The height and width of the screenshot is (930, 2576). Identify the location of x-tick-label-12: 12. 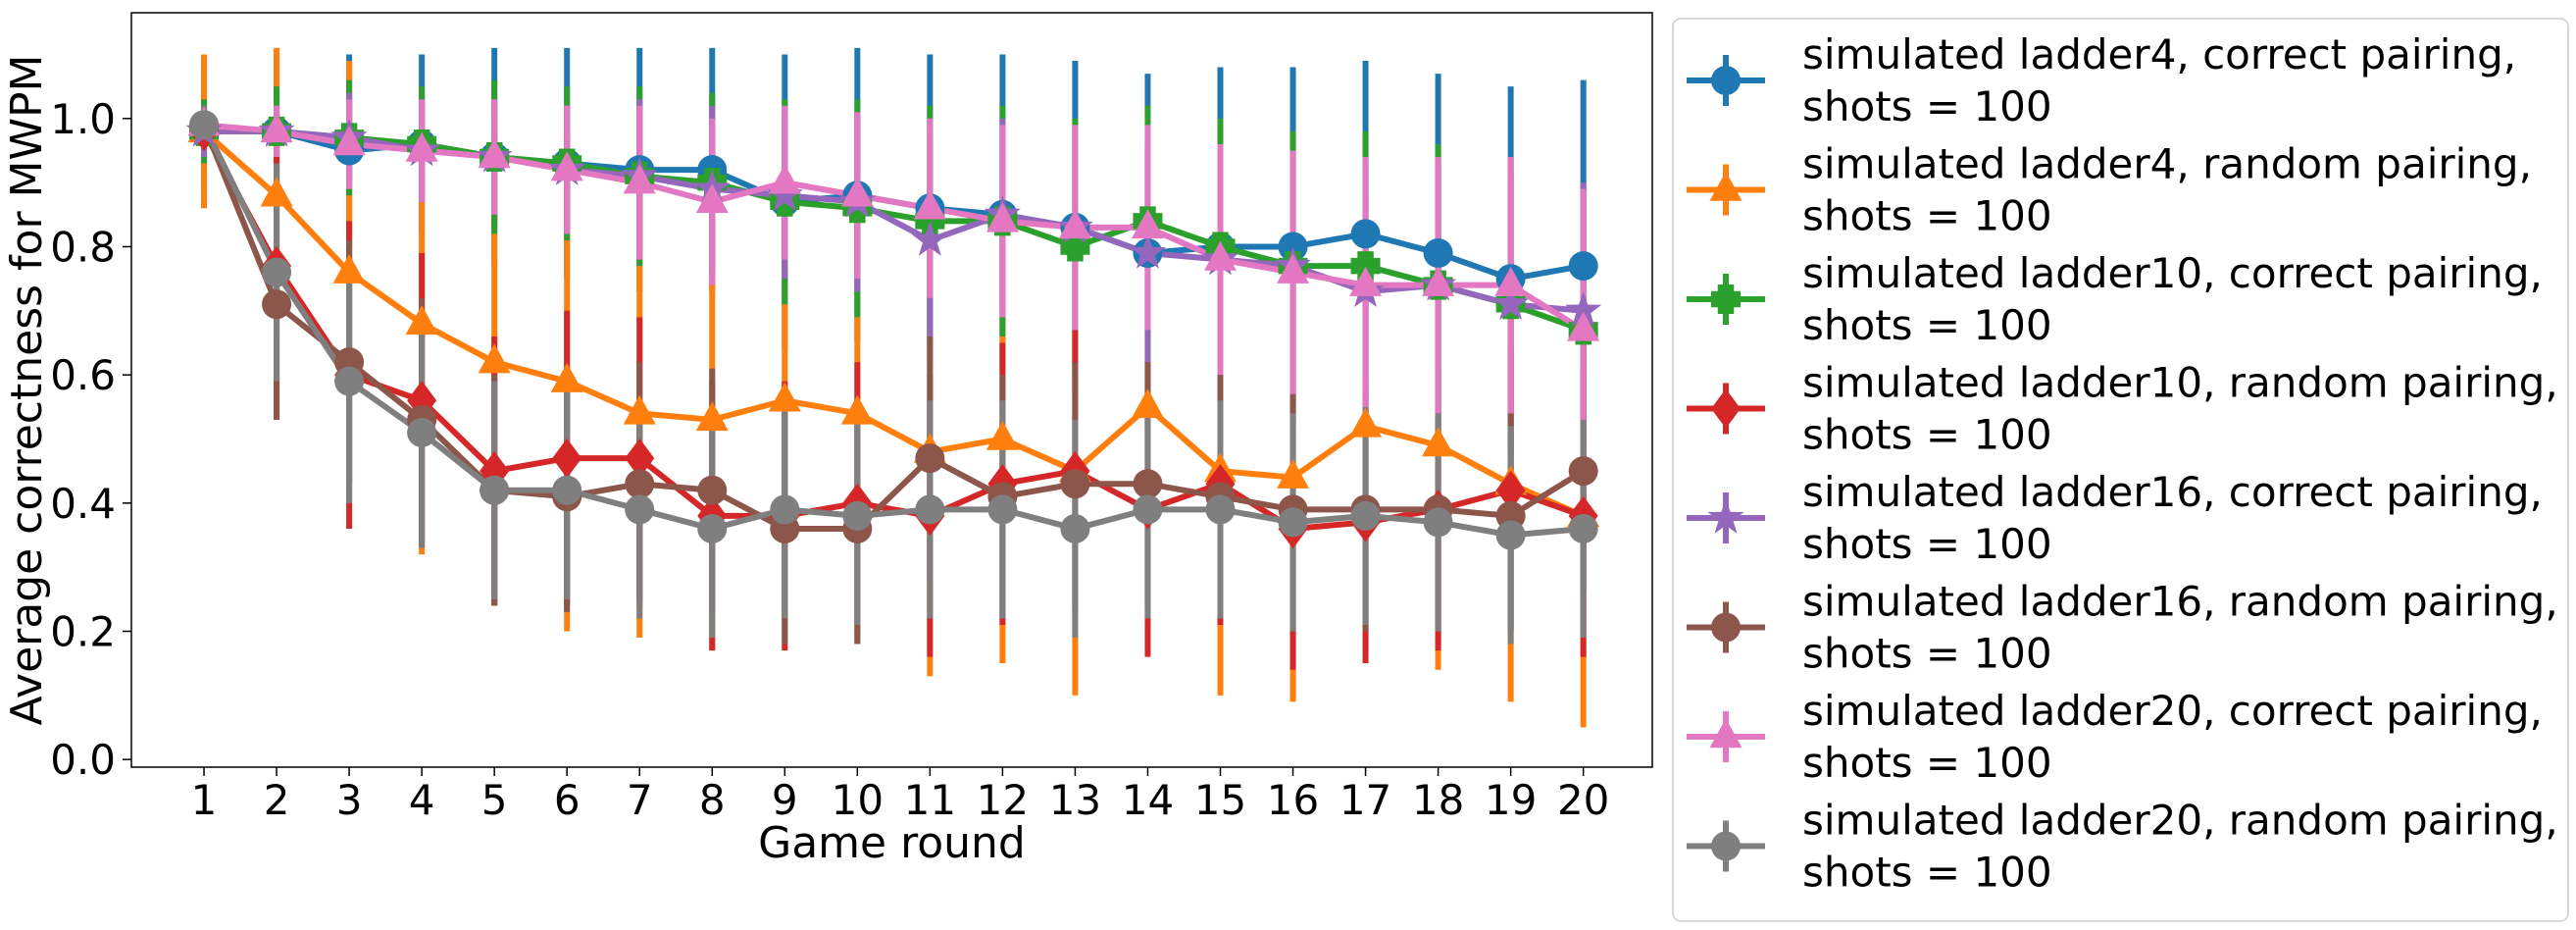
(1003, 800).